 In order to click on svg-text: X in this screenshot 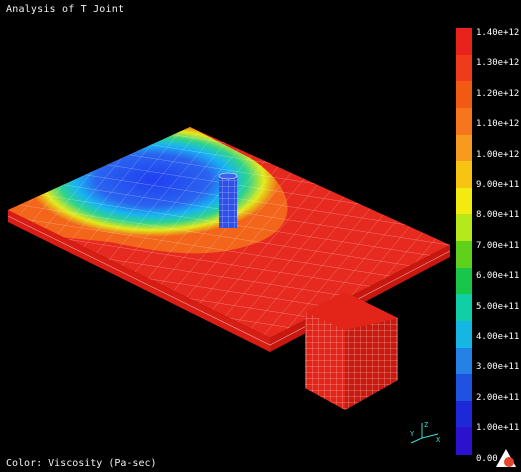, I will do `click(438, 440)`.